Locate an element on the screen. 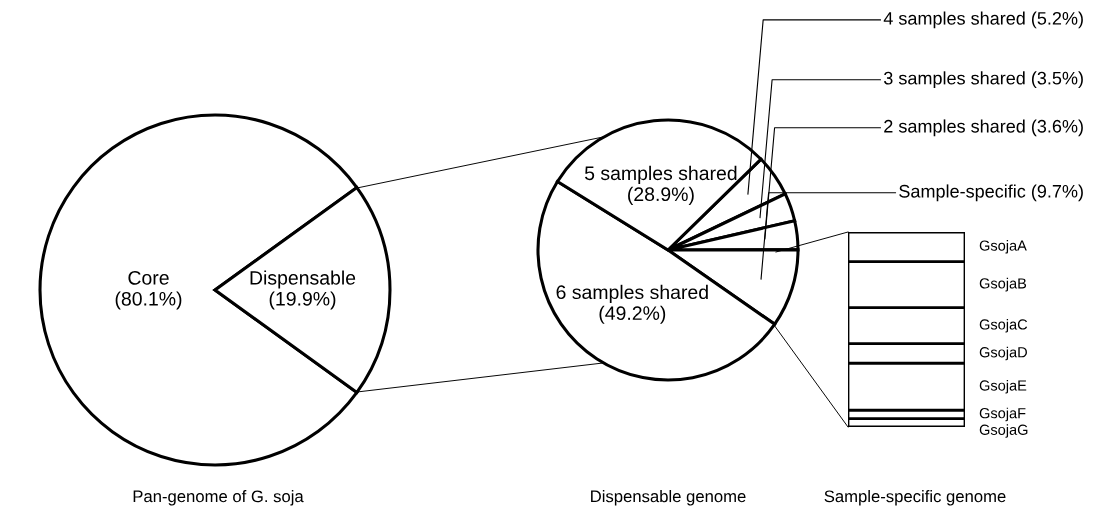  series-label: GsojaE is located at coordinates (1003, 386).